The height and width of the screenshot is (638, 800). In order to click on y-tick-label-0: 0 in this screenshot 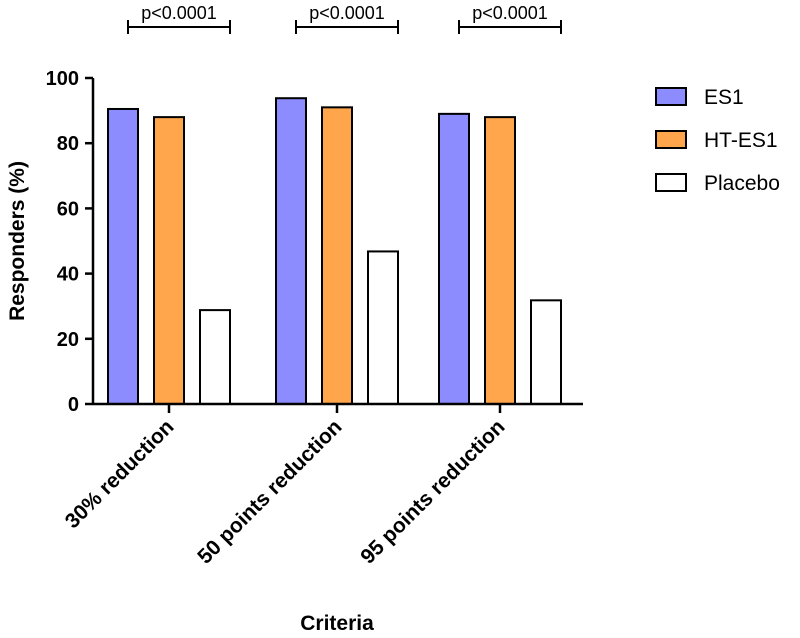, I will do `click(73, 405)`.